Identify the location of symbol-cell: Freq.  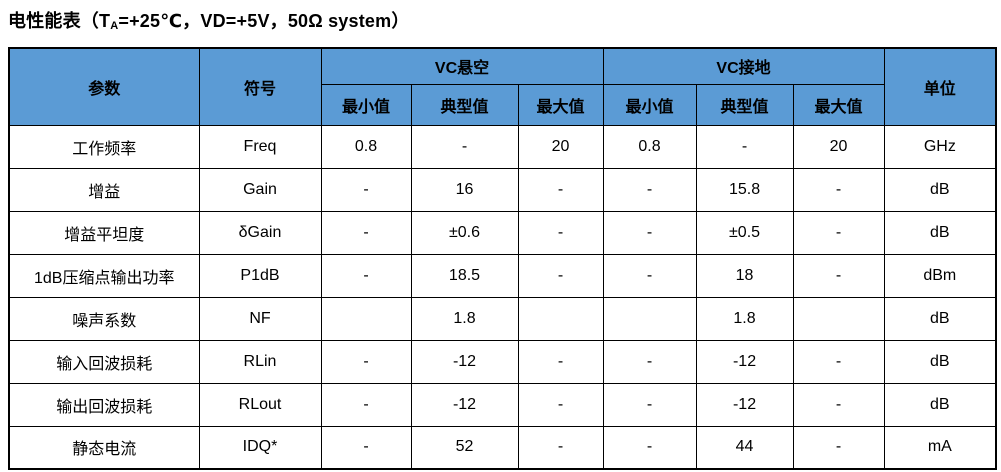
(260, 146).